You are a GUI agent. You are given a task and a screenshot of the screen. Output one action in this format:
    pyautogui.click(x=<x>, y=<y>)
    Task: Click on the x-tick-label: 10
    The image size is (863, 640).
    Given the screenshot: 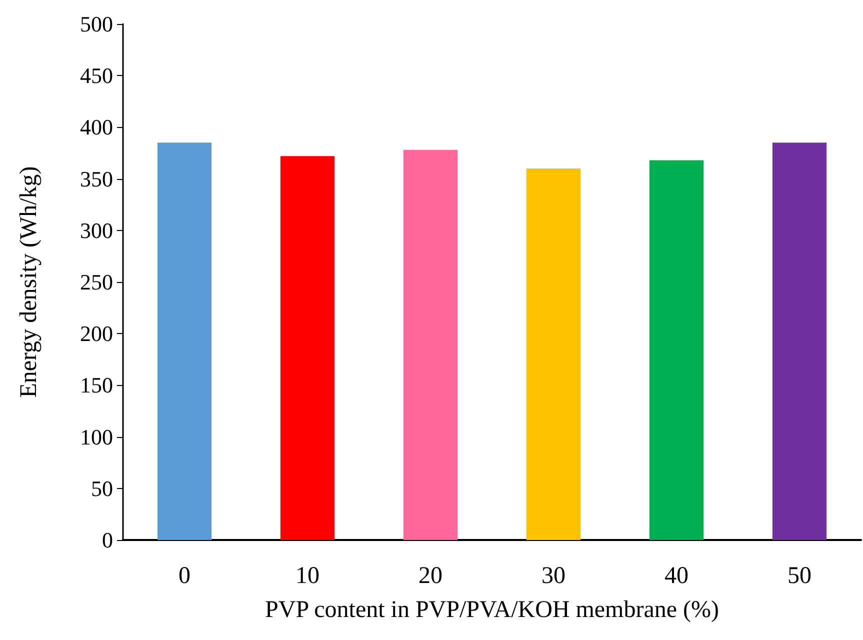 What is the action you would take?
    pyautogui.click(x=308, y=576)
    